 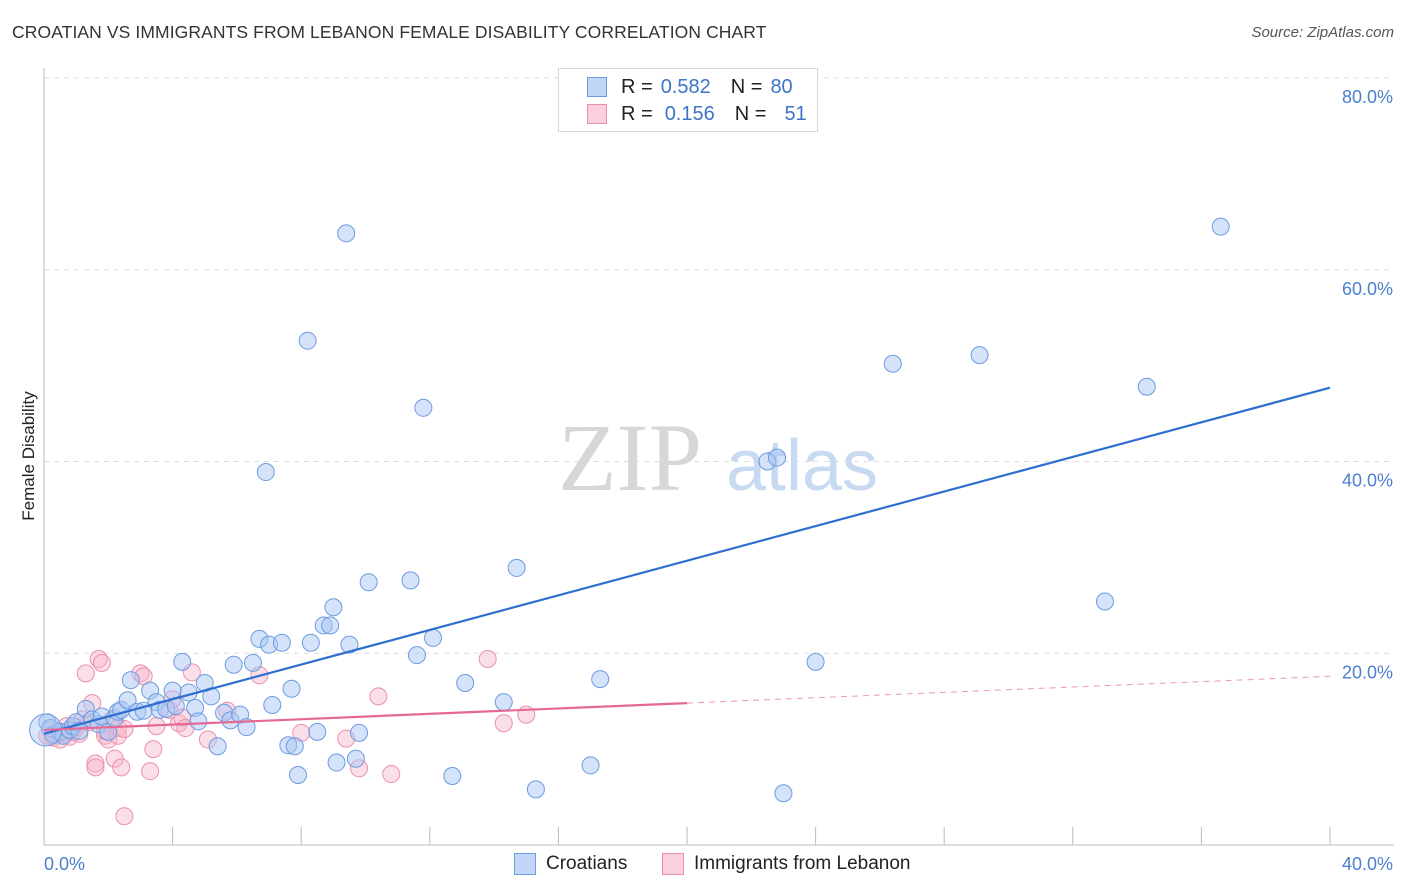 What do you see at coordinates (1367, 384) in the screenshot?
I see `y-tick-labels: 20.0% 40.0% 60.0% 80.0%` at bounding box center [1367, 384].